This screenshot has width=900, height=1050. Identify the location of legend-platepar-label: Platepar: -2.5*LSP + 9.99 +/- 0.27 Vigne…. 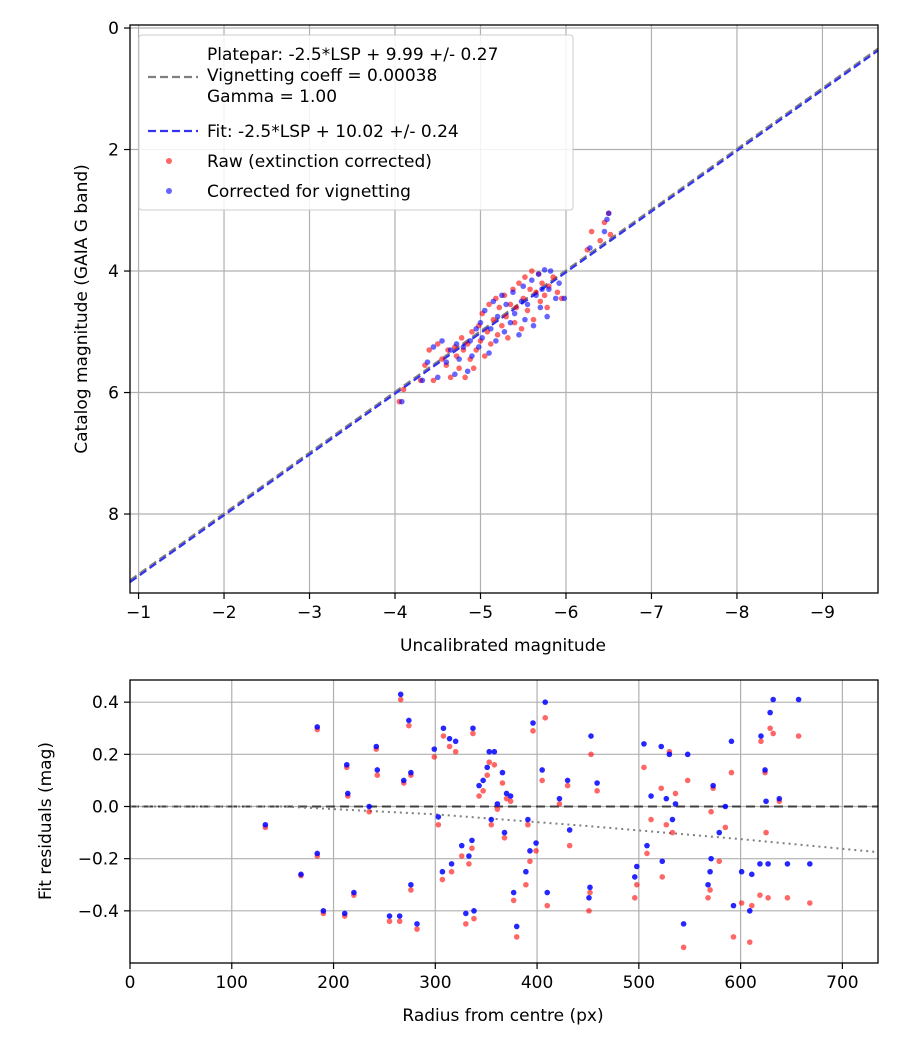
(355, 76).